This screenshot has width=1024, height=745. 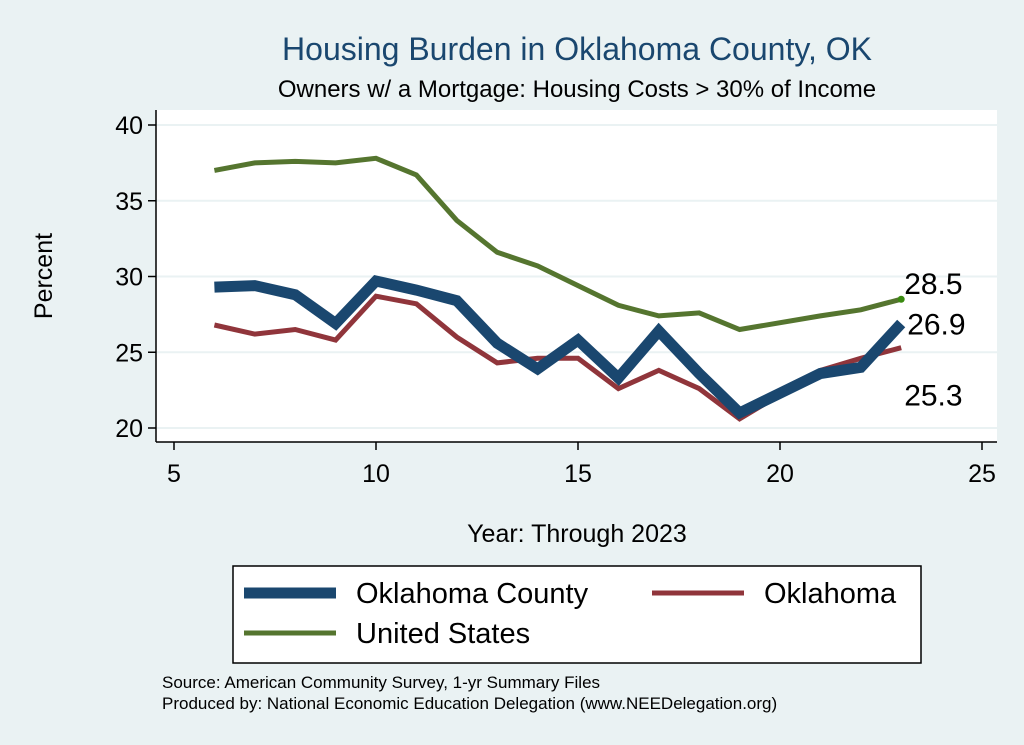 What do you see at coordinates (570, 614) in the screenshot?
I see `legend: Oklahoma County Oklahoma United States` at bounding box center [570, 614].